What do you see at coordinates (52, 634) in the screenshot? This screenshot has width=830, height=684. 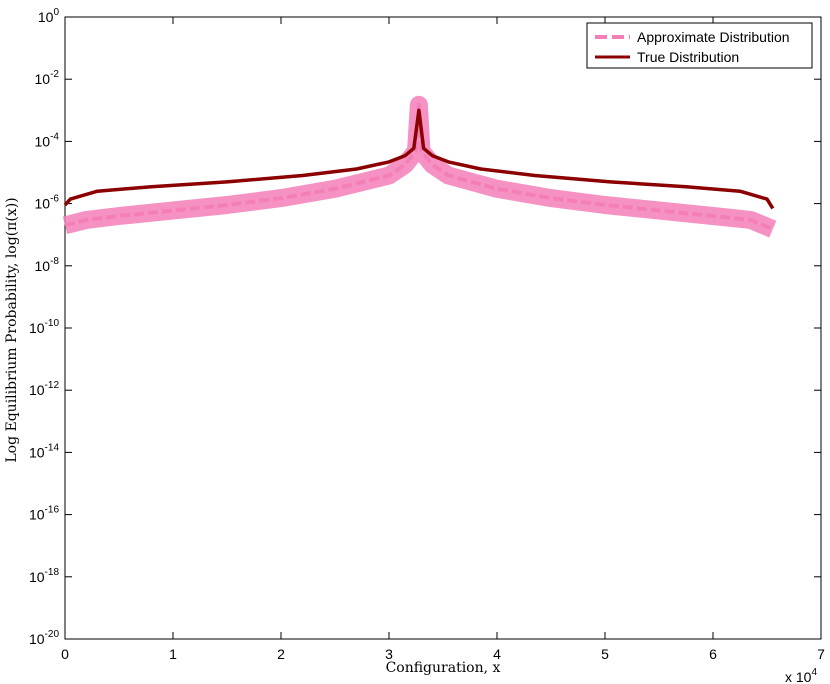 I see `y-tick-exponent: -20` at bounding box center [52, 634].